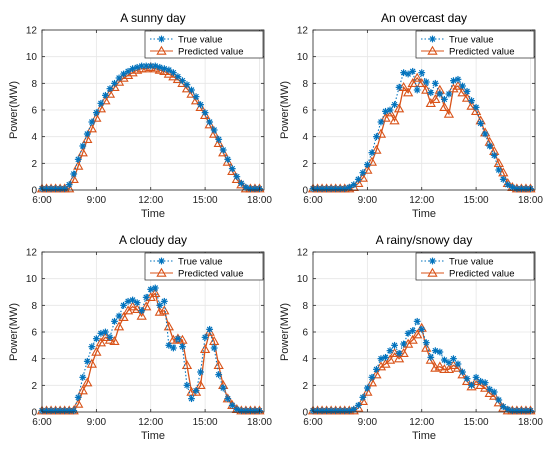  I want to click on x-tick-label: 12:00, so click(421, 422).